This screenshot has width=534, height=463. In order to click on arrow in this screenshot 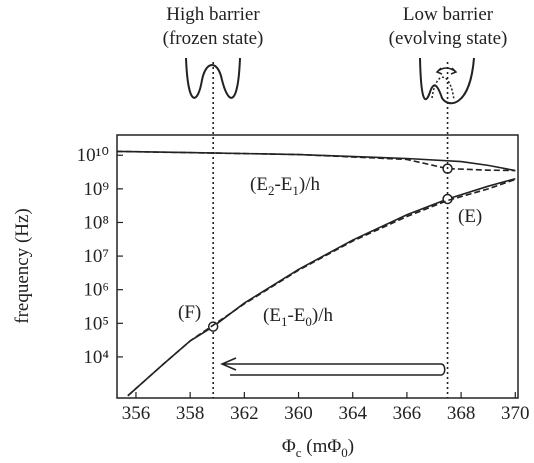, I will do `click(333, 366)`.